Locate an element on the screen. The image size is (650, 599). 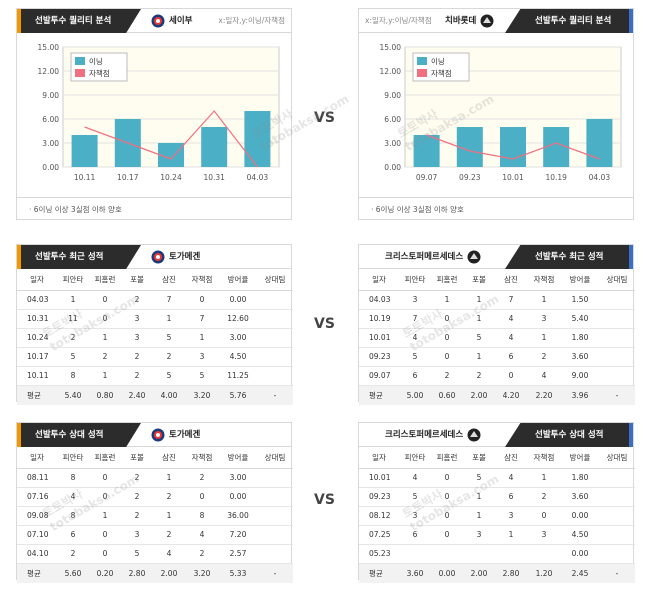
table-cell: 7 is located at coordinates (202, 319).